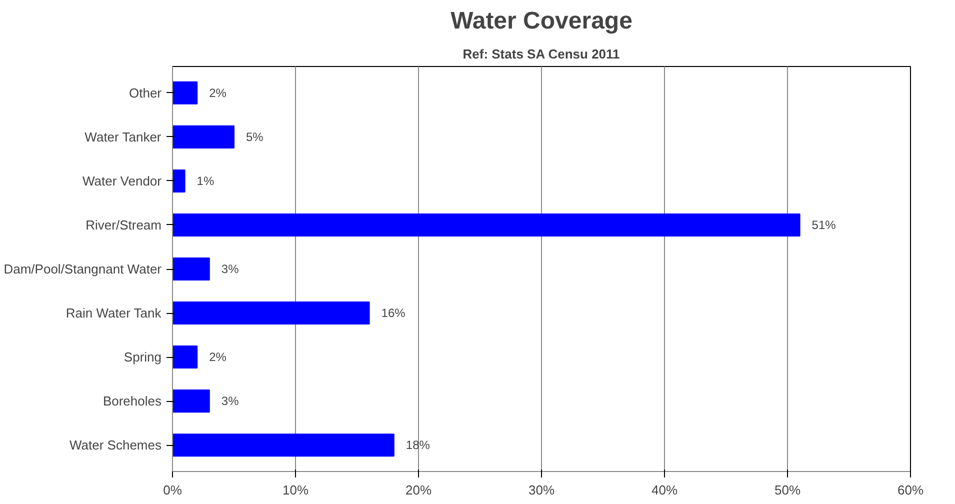 Image resolution: width=955 pixels, height=504 pixels. What do you see at coordinates (205, 181) in the screenshot?
I see `data-label: 1%` at bounding box center [205, 181].